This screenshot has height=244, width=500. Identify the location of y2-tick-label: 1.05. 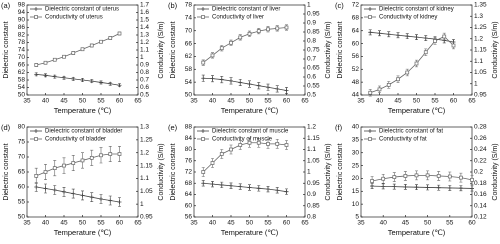
(313, 160).